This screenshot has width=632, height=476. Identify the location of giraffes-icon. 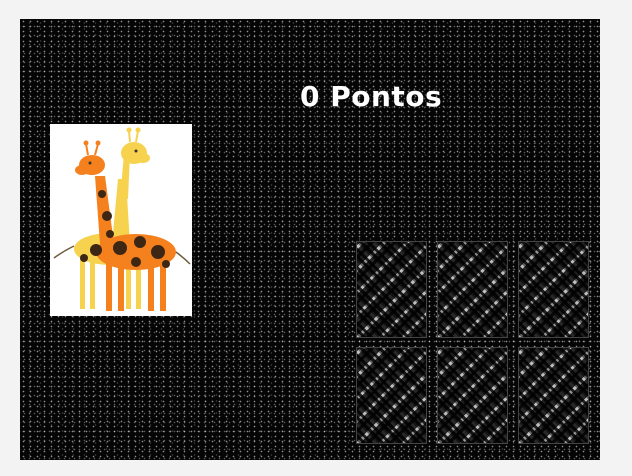
(122, 219).